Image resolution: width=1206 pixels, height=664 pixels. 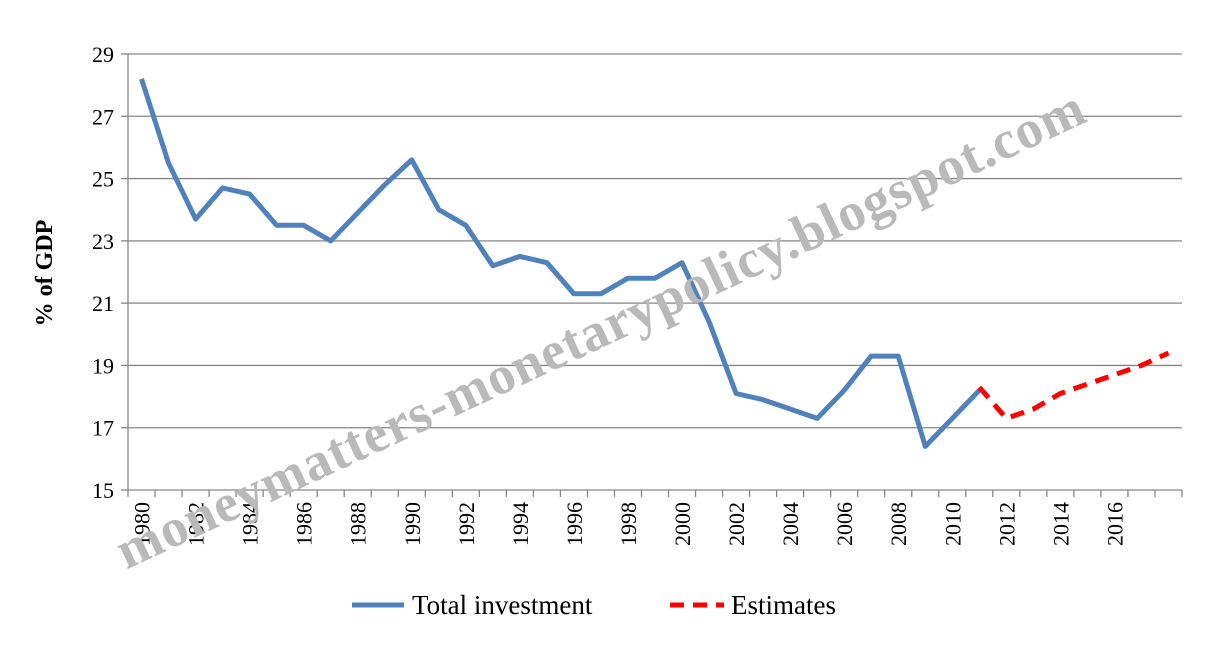 What do you see at coordinates (250, 524) in the screenshot?
I see `x-tick-label: 1984` at bounding box center [250, 524].